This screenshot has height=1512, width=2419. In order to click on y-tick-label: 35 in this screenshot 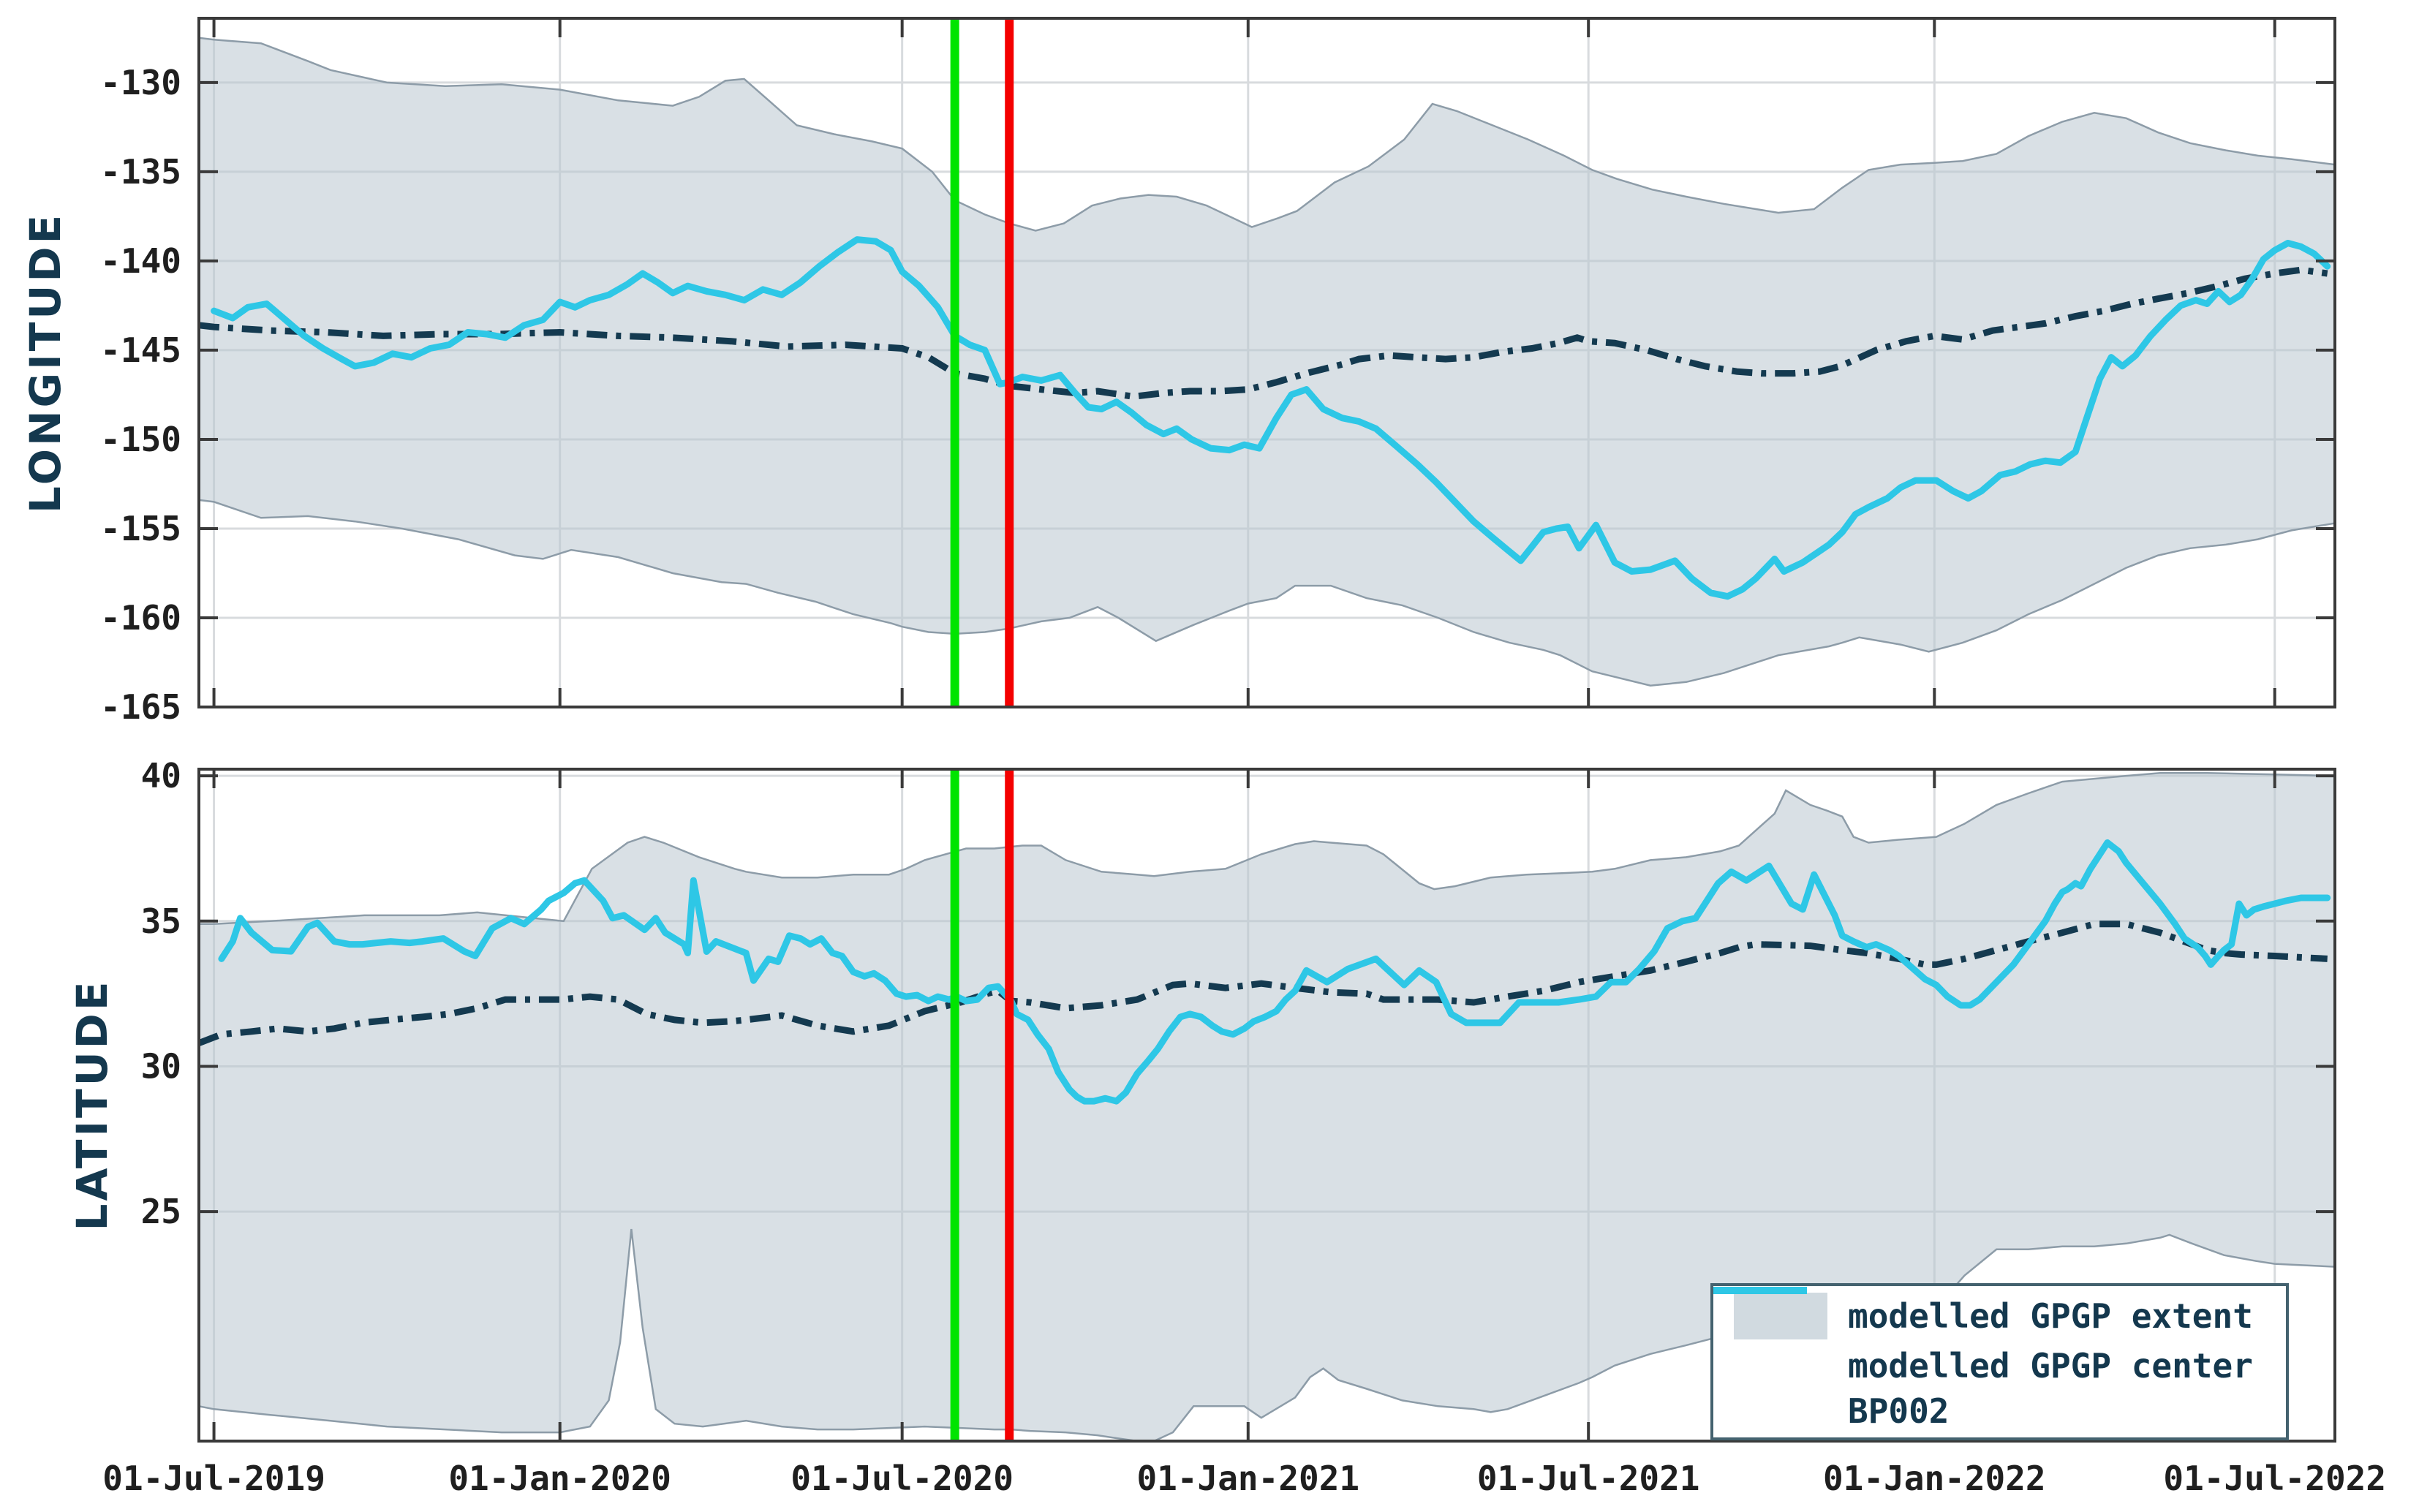, I will do `click(161, 921)`.